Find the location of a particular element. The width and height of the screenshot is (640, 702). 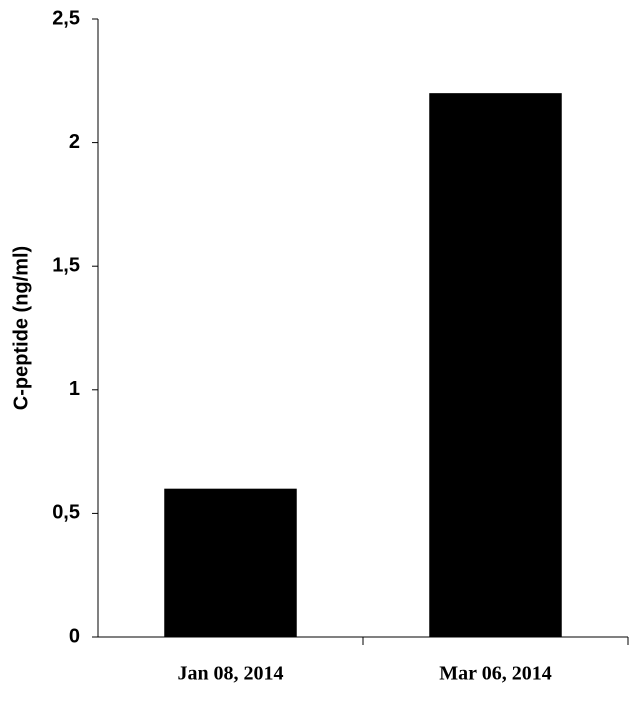

y-tick-label: 2,5 is located at coordinates (66, 18).